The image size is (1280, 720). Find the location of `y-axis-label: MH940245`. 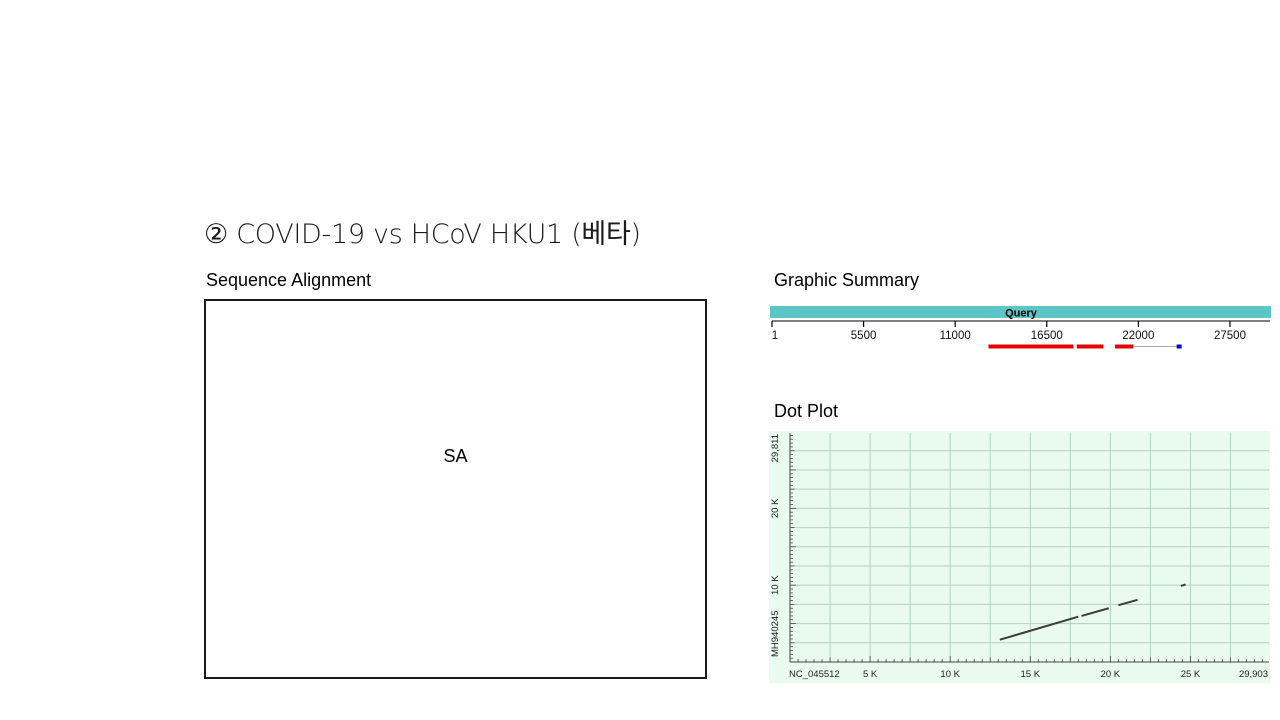

y-axis-label: MH940245 is located at coordinates (775, 634).